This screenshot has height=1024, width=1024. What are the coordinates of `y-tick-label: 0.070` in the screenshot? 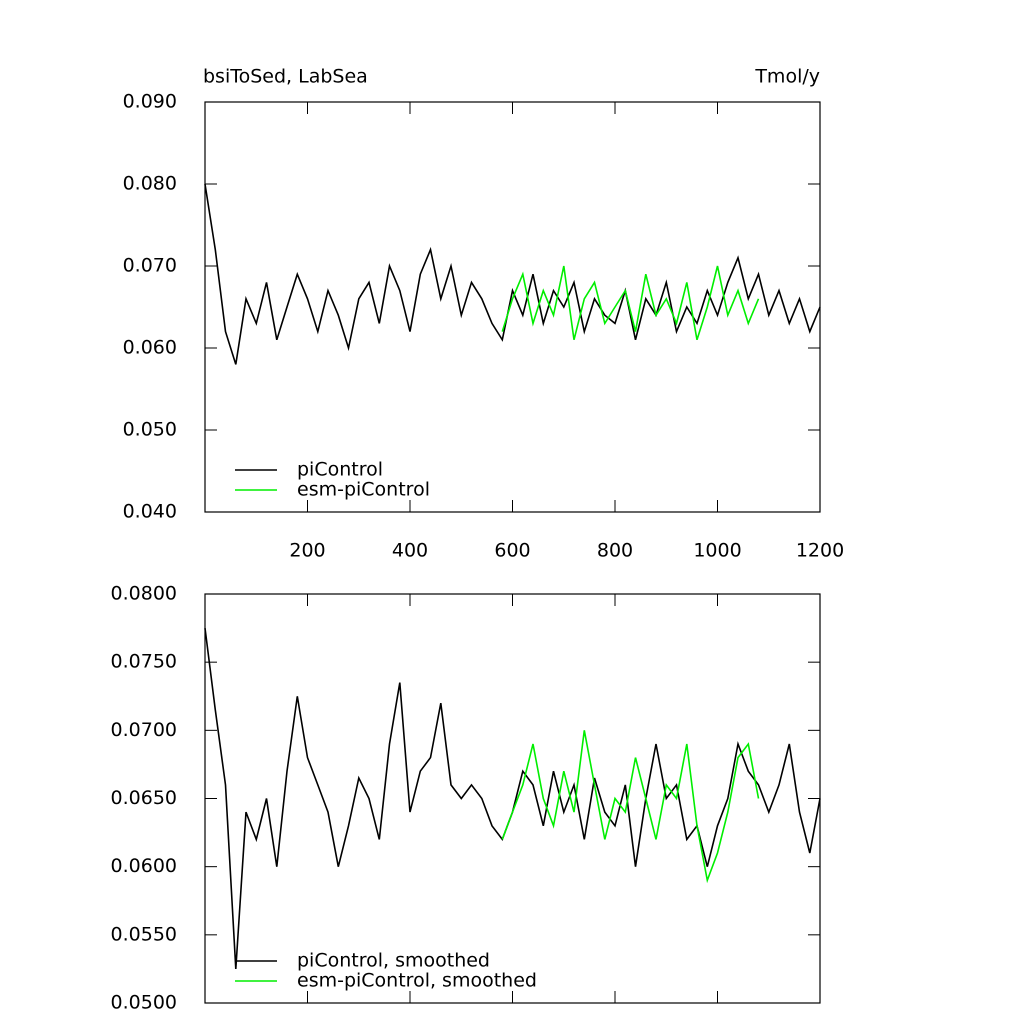 It's located at (150, 266).